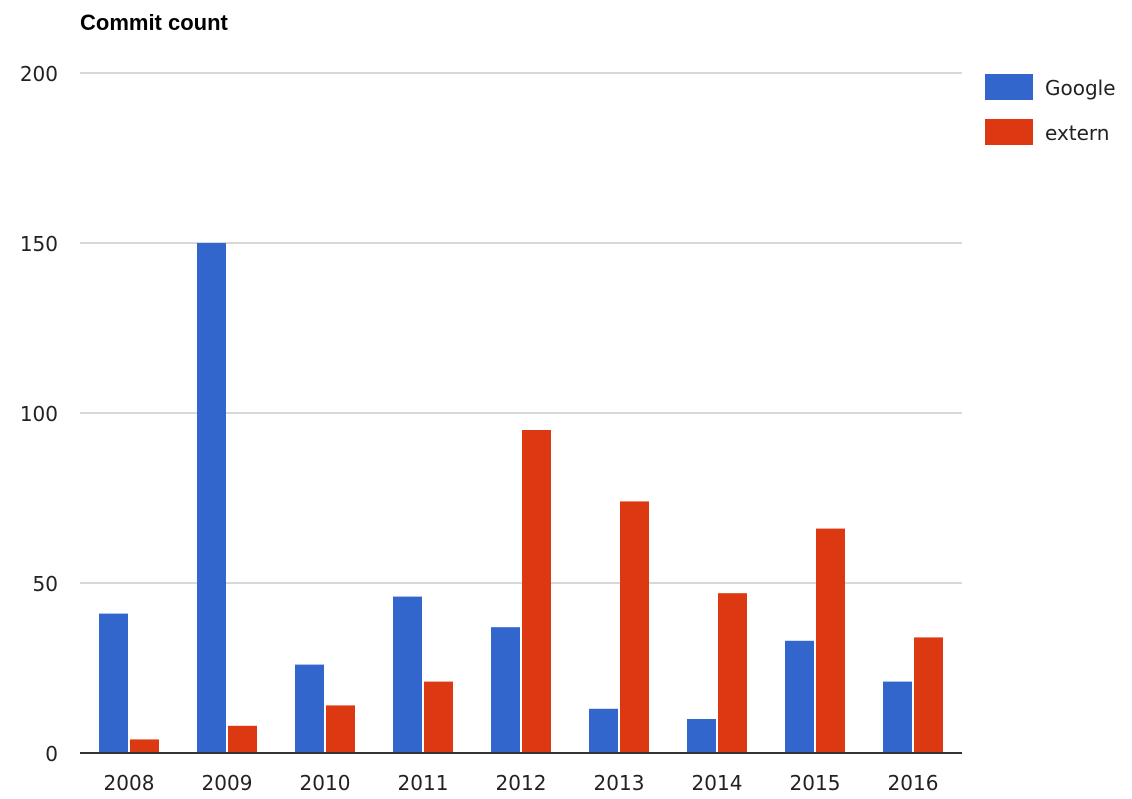  What do you see at coordinates (619, 783) in the screenshot?
I see `x-tick-label: 2013` at bounding box center [619, 783].